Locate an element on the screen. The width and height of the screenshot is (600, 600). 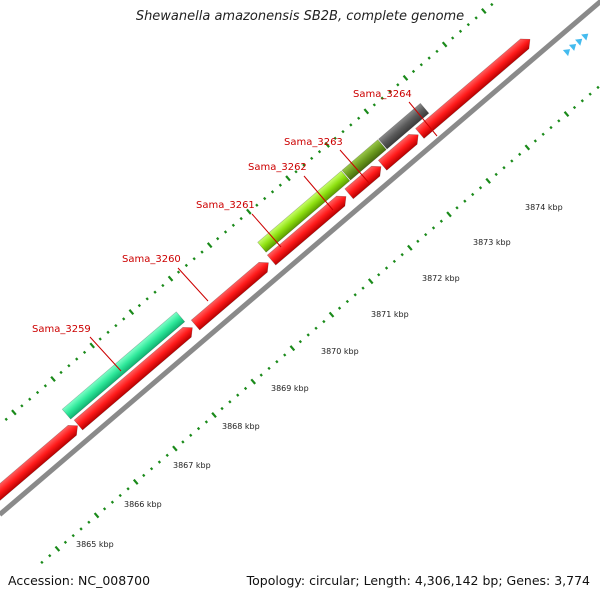
gene-label: Sama_3263 is located at coordinates (313, 142).